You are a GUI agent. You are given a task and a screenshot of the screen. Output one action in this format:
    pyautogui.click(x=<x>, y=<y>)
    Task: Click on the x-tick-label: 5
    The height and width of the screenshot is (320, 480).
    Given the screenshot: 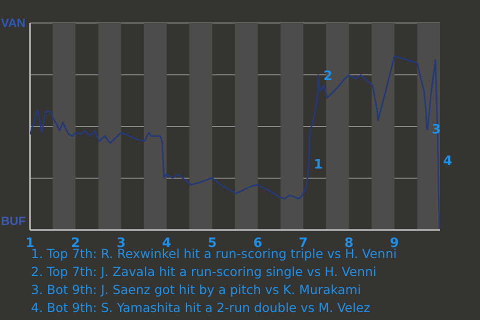 What is the action you would take?
    pyautogui.click(x=212, y=244)
    